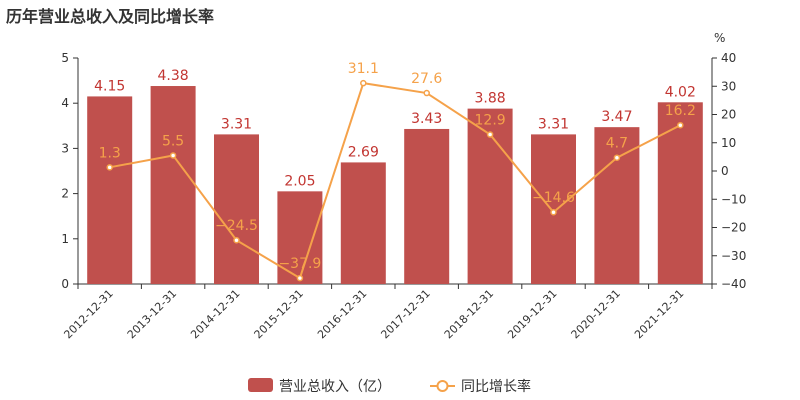 The width and height of the screenshot is (800, 400). Describe the element at coordinates (65, 103) in the screenshot. I see `left-y-tick-label: 4` at that location.